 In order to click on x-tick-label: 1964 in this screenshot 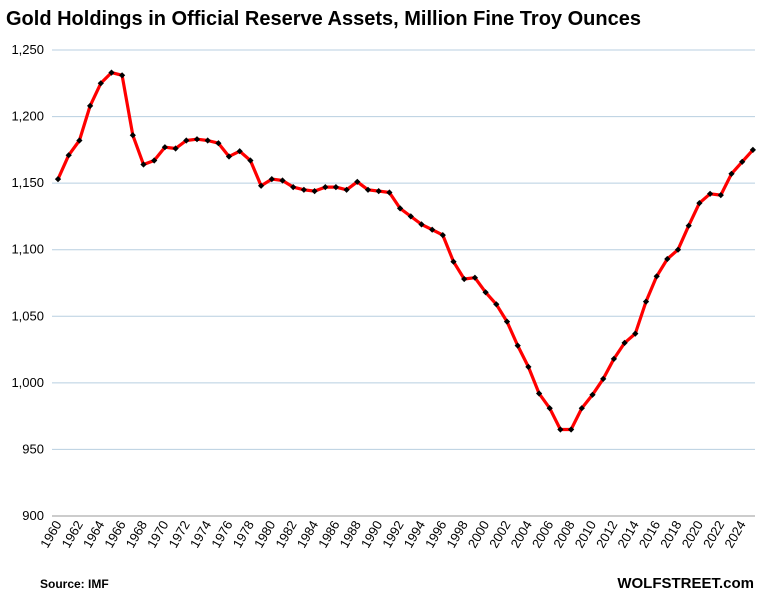, I will do `click(93, 534)`.